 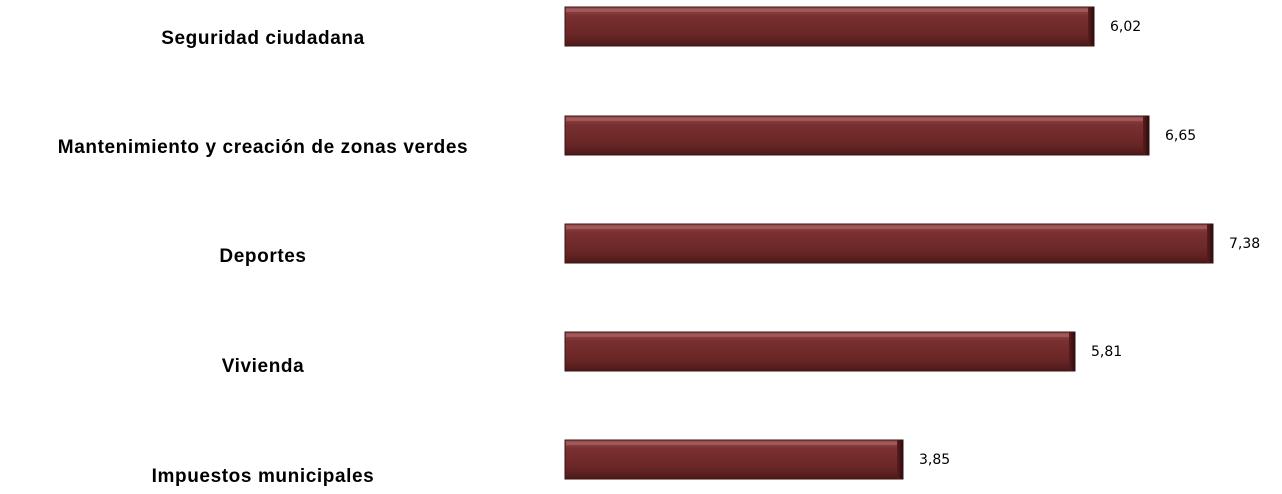 What do you see at coordinates (263, 38) in the screenshot?
I see `category-label-0: Seguridad ciudadana` at bounding box center [263, 38].